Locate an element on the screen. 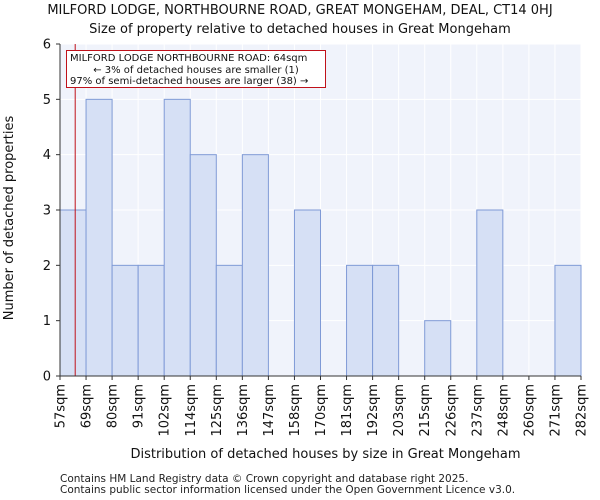  x-tick-label: 170sqm is located at coordinates (321, 410).